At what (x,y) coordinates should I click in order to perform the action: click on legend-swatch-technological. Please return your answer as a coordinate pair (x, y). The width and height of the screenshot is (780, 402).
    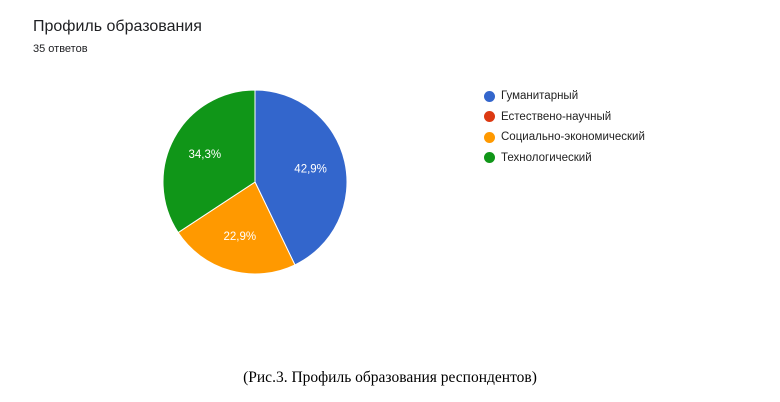
    Looking at the image, I should click on (489, 158).